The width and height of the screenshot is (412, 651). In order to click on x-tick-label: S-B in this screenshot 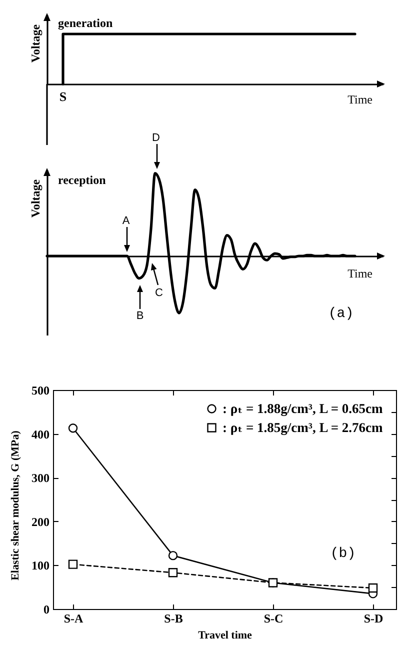, I will do `click(173, 619)`.